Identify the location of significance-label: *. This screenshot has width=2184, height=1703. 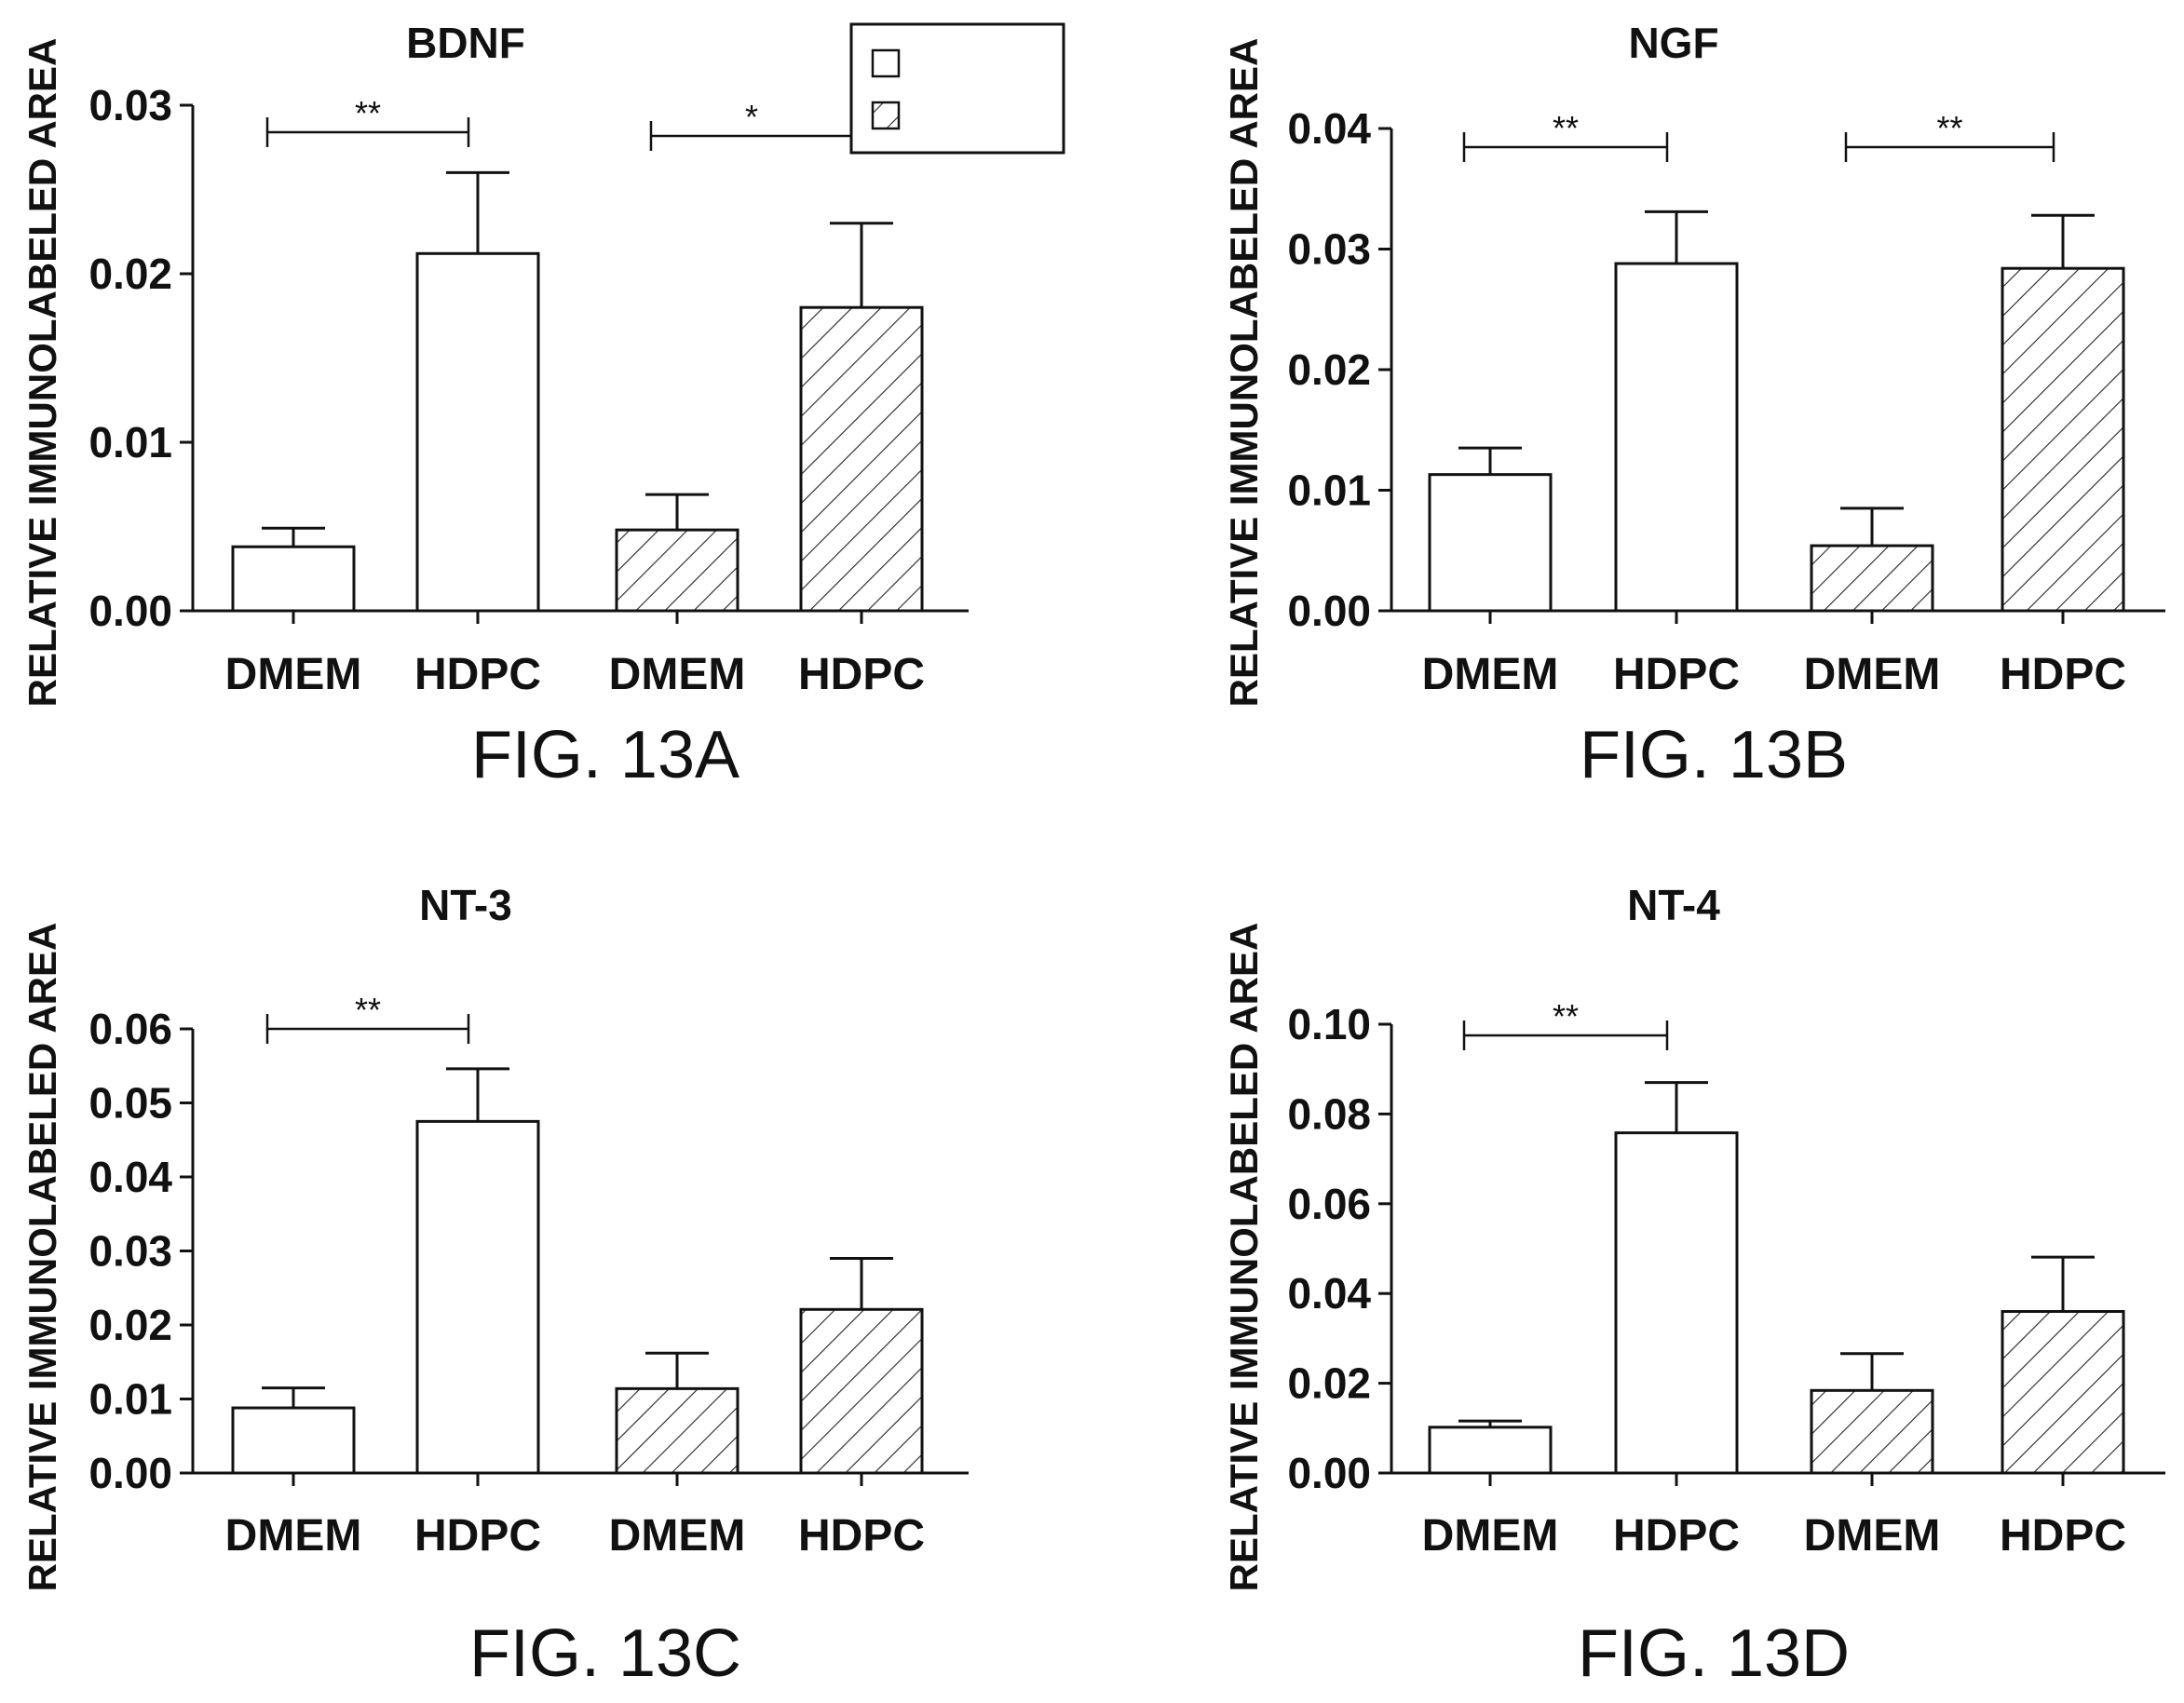
(751, 117).